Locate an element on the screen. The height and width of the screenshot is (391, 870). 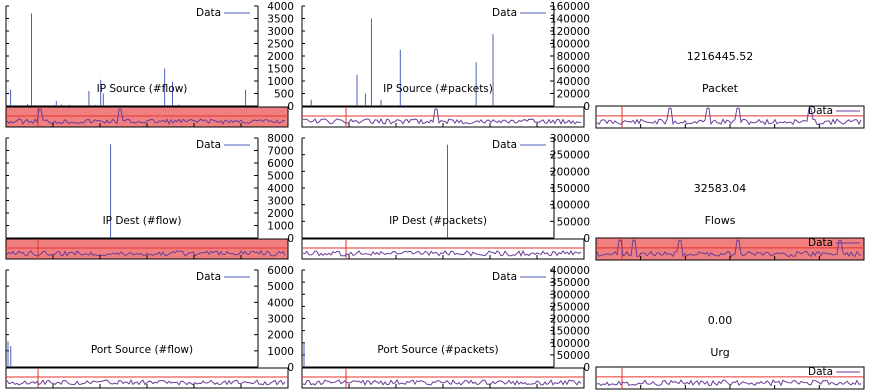
chart-title: IP Source (#packets) is located at coordinates (438, 89).